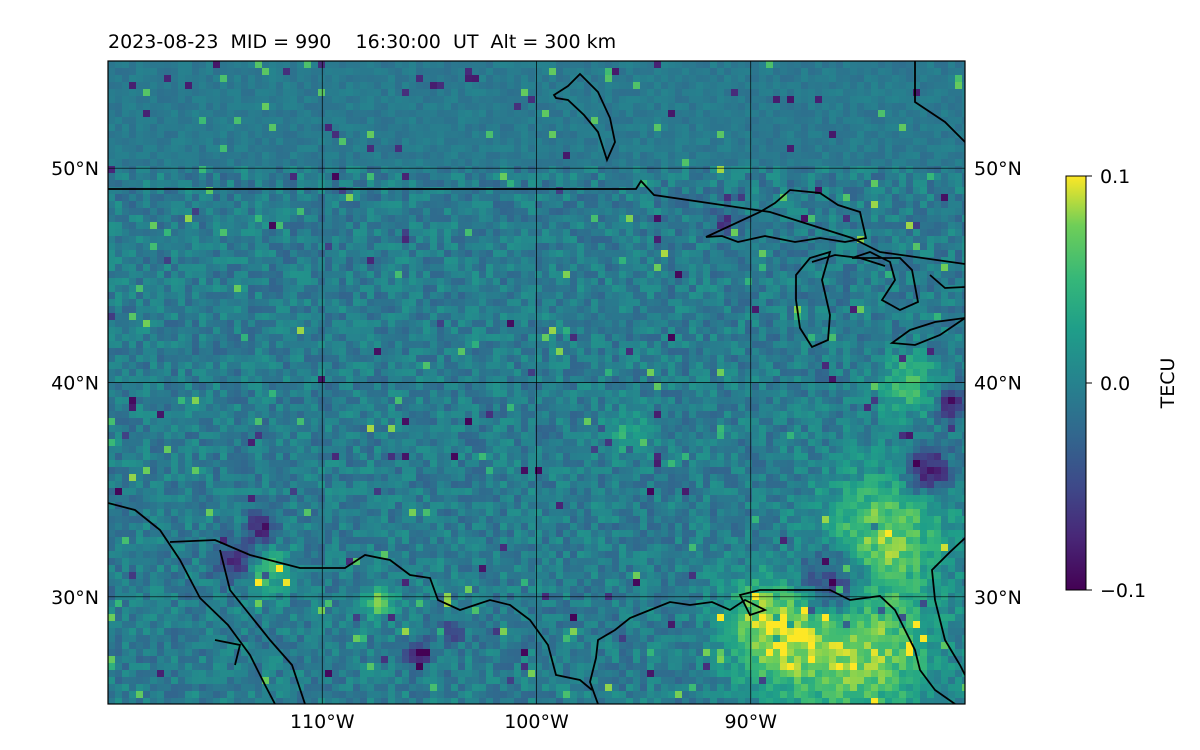 Image resolution: width=1200 pixels, height=750 pixels. I want to click on lake-superior, so click(786, 216).